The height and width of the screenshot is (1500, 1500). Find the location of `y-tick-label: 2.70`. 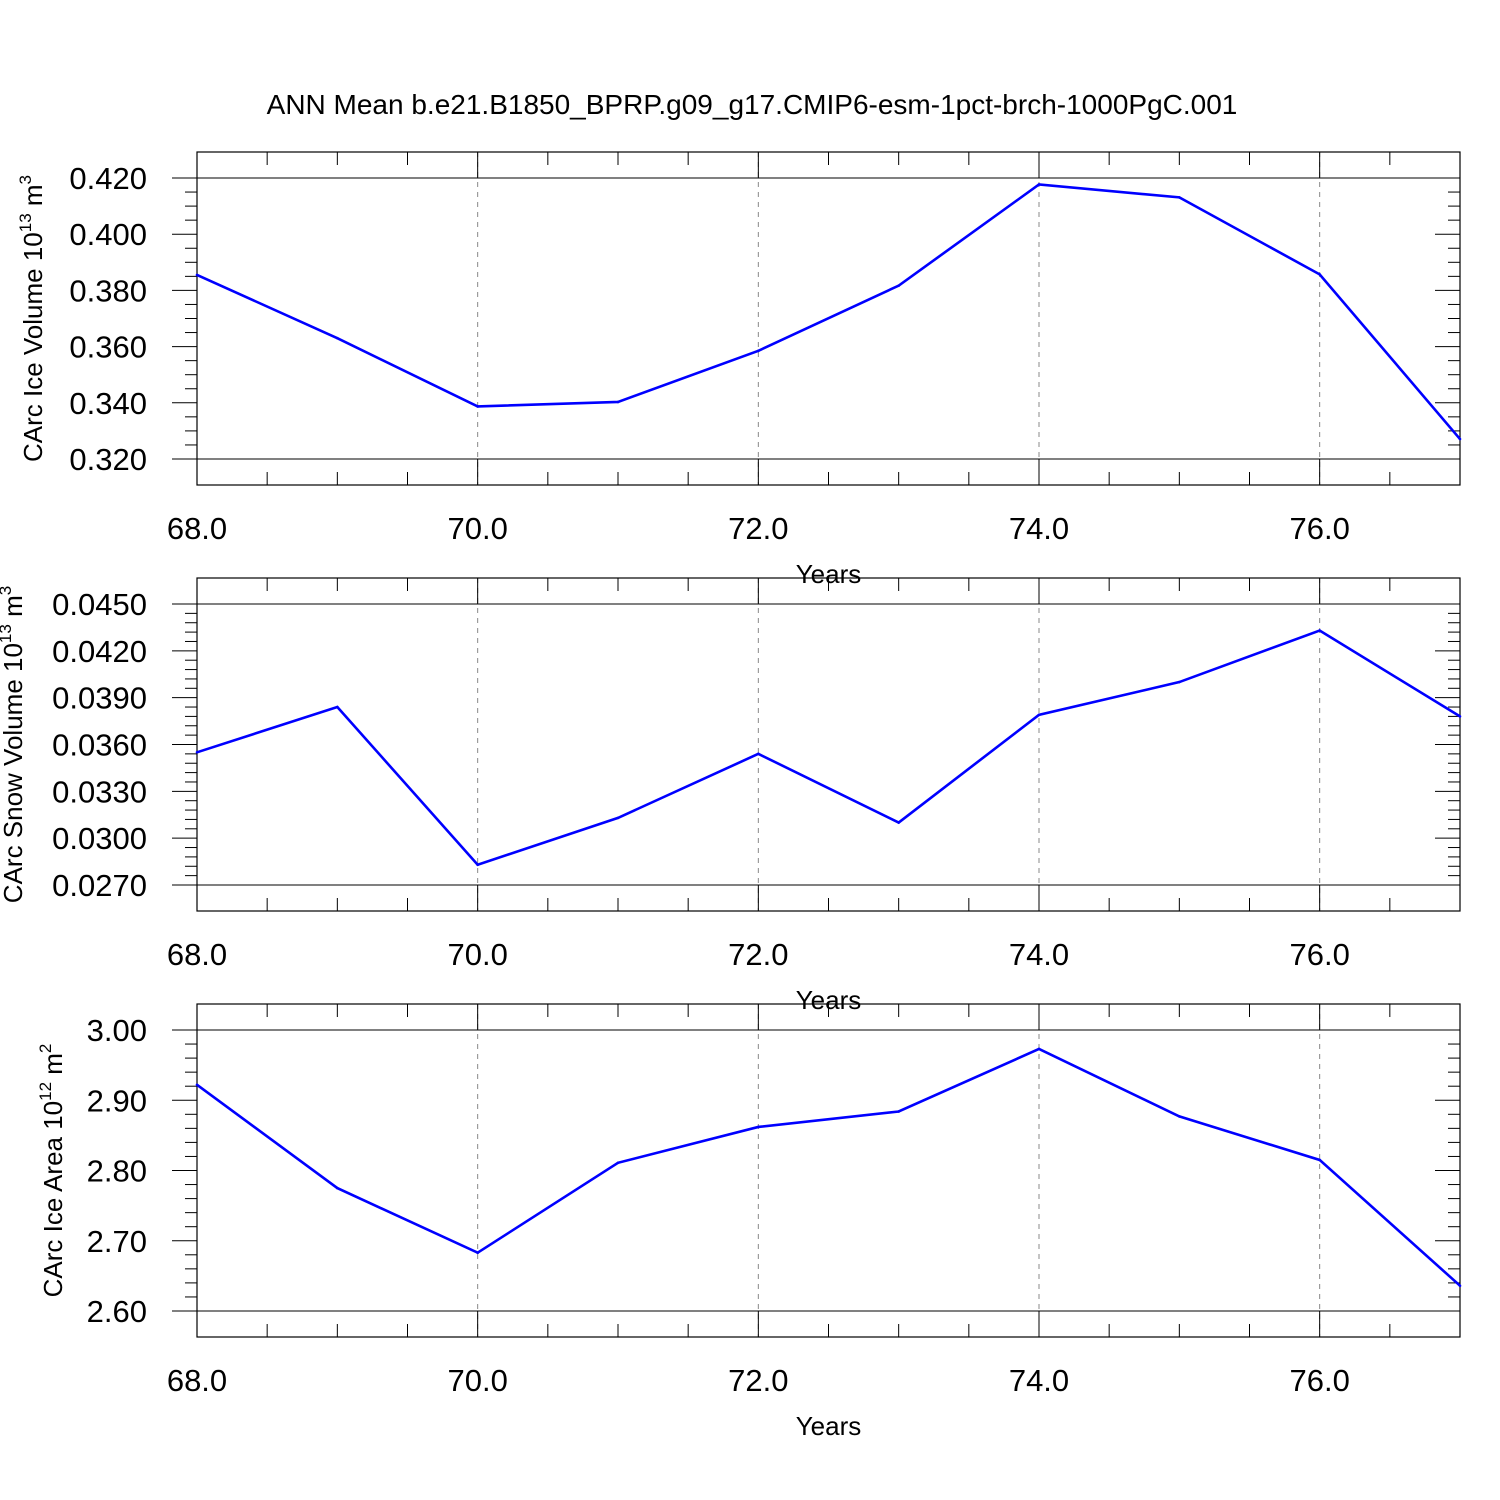

y-tick-label: 2.70 is located at coordinates (117, 1241).